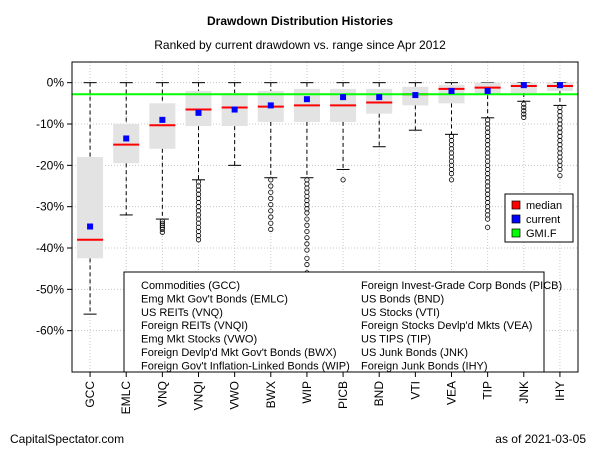 The image size is (600, 450). What do you see at coordinates (199, 395) in the screenshot?
I see `x-tick-label: VNQI` at bounding box center [199, 395].